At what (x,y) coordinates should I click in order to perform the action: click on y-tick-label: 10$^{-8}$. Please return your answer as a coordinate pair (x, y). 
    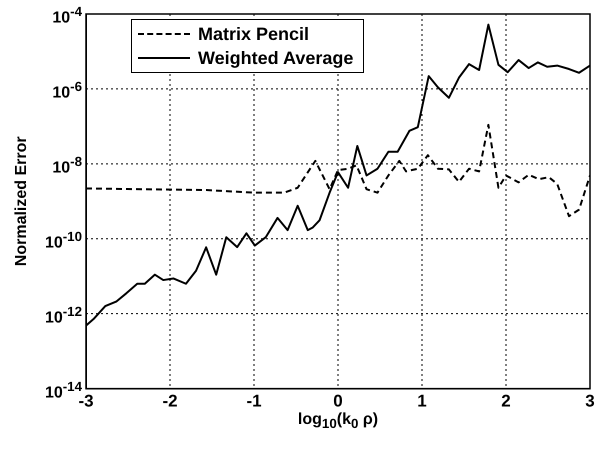
    Looking at the image, I should click on (67, 165).